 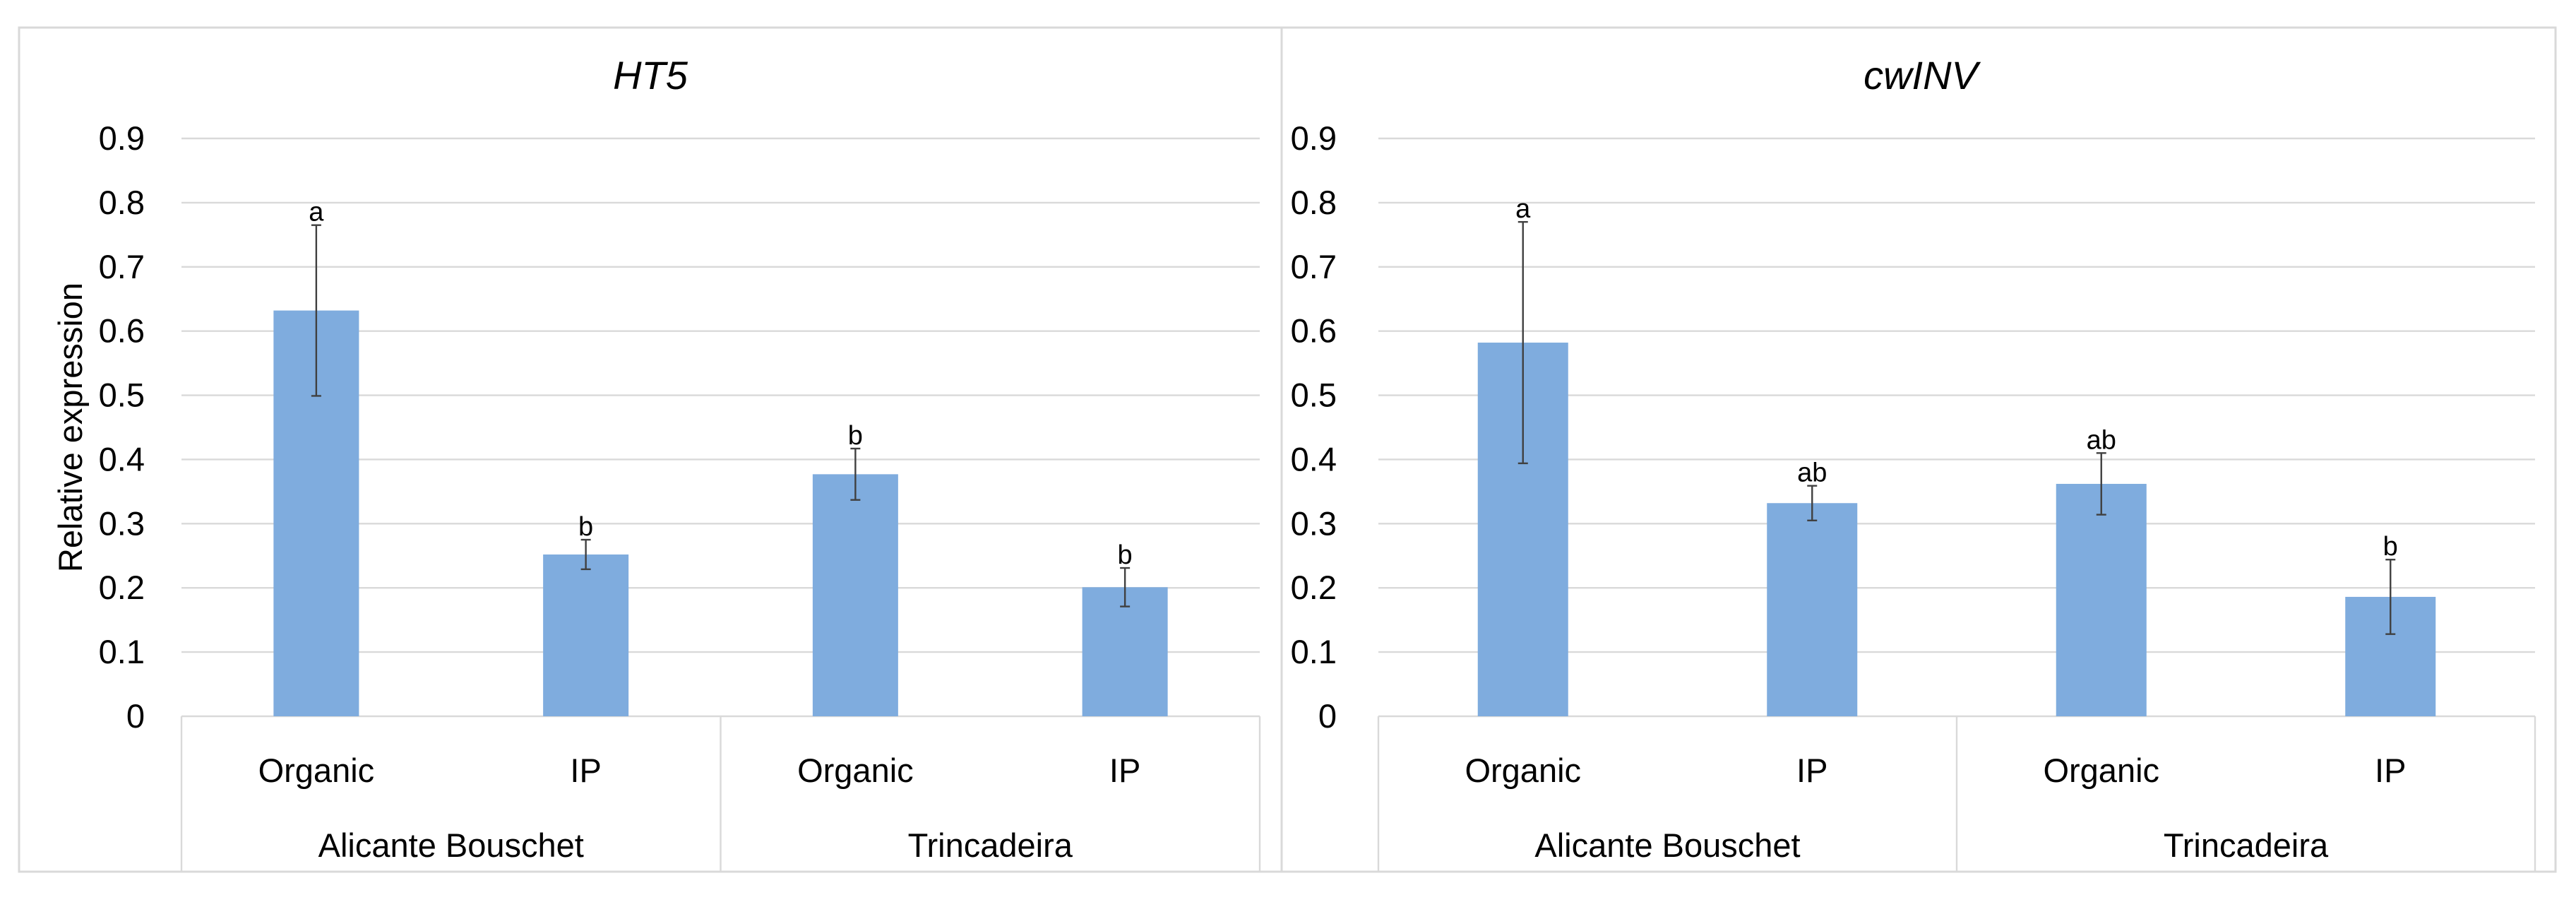 I want to click on y-axis-label: Relative expression, so click(x=70, y=428).